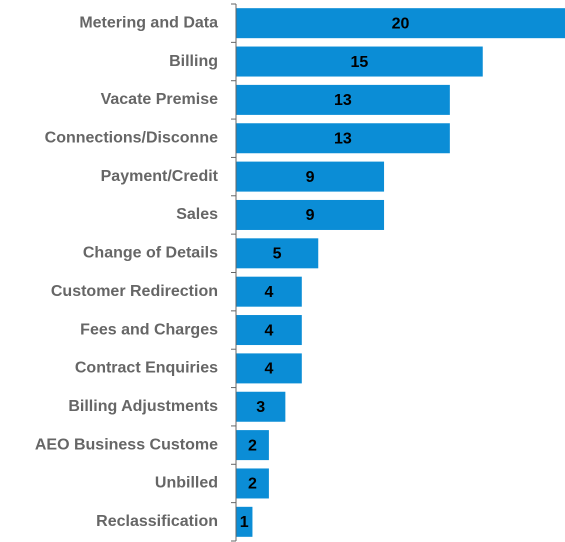  What do you see at coordinates (150, 253) in the screenshot?
I see `category-label: Change of Details` at bounding box center [150, 253].